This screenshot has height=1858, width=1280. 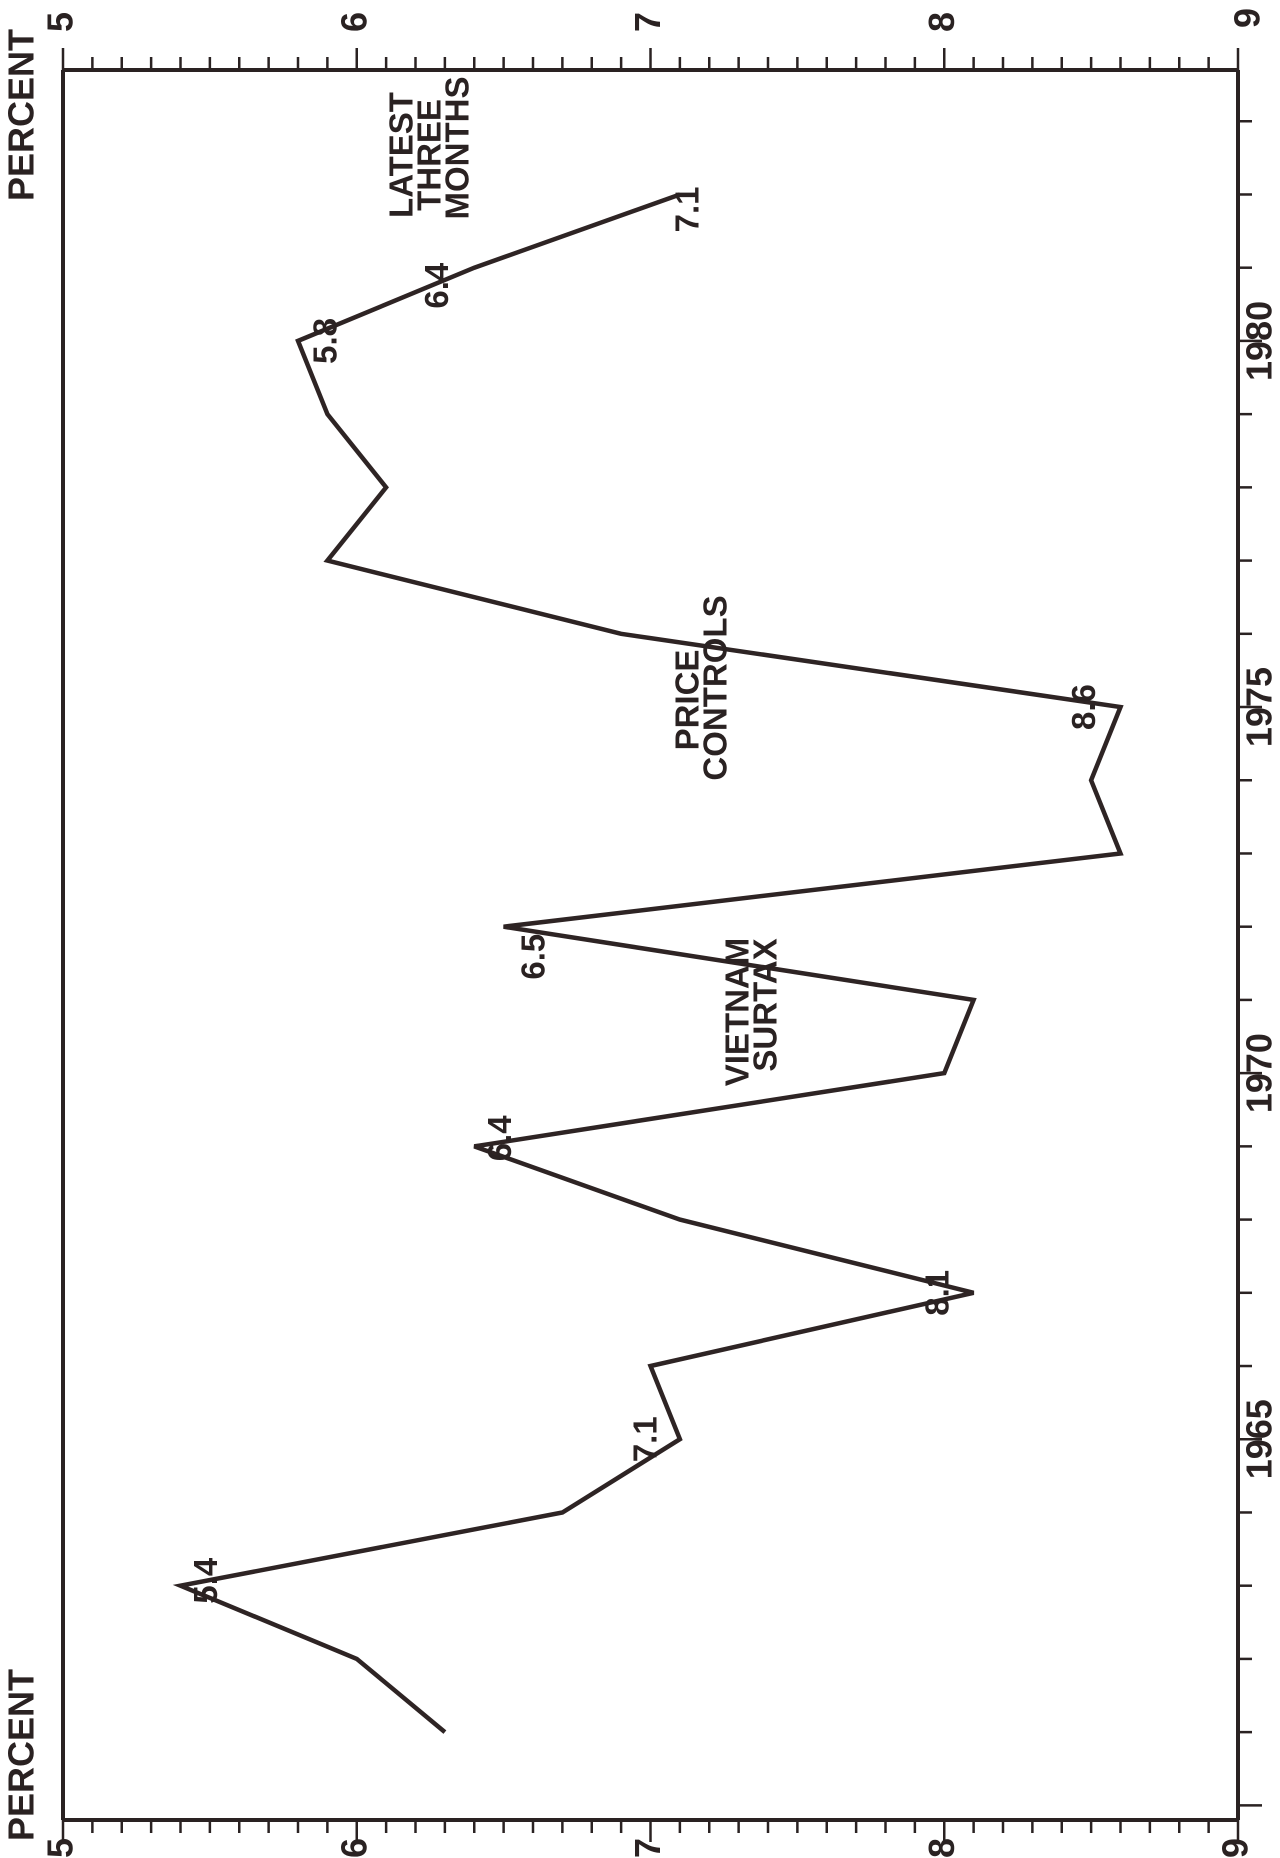 I want to click on annotation-three: THREE, so click(x=429, y=155).